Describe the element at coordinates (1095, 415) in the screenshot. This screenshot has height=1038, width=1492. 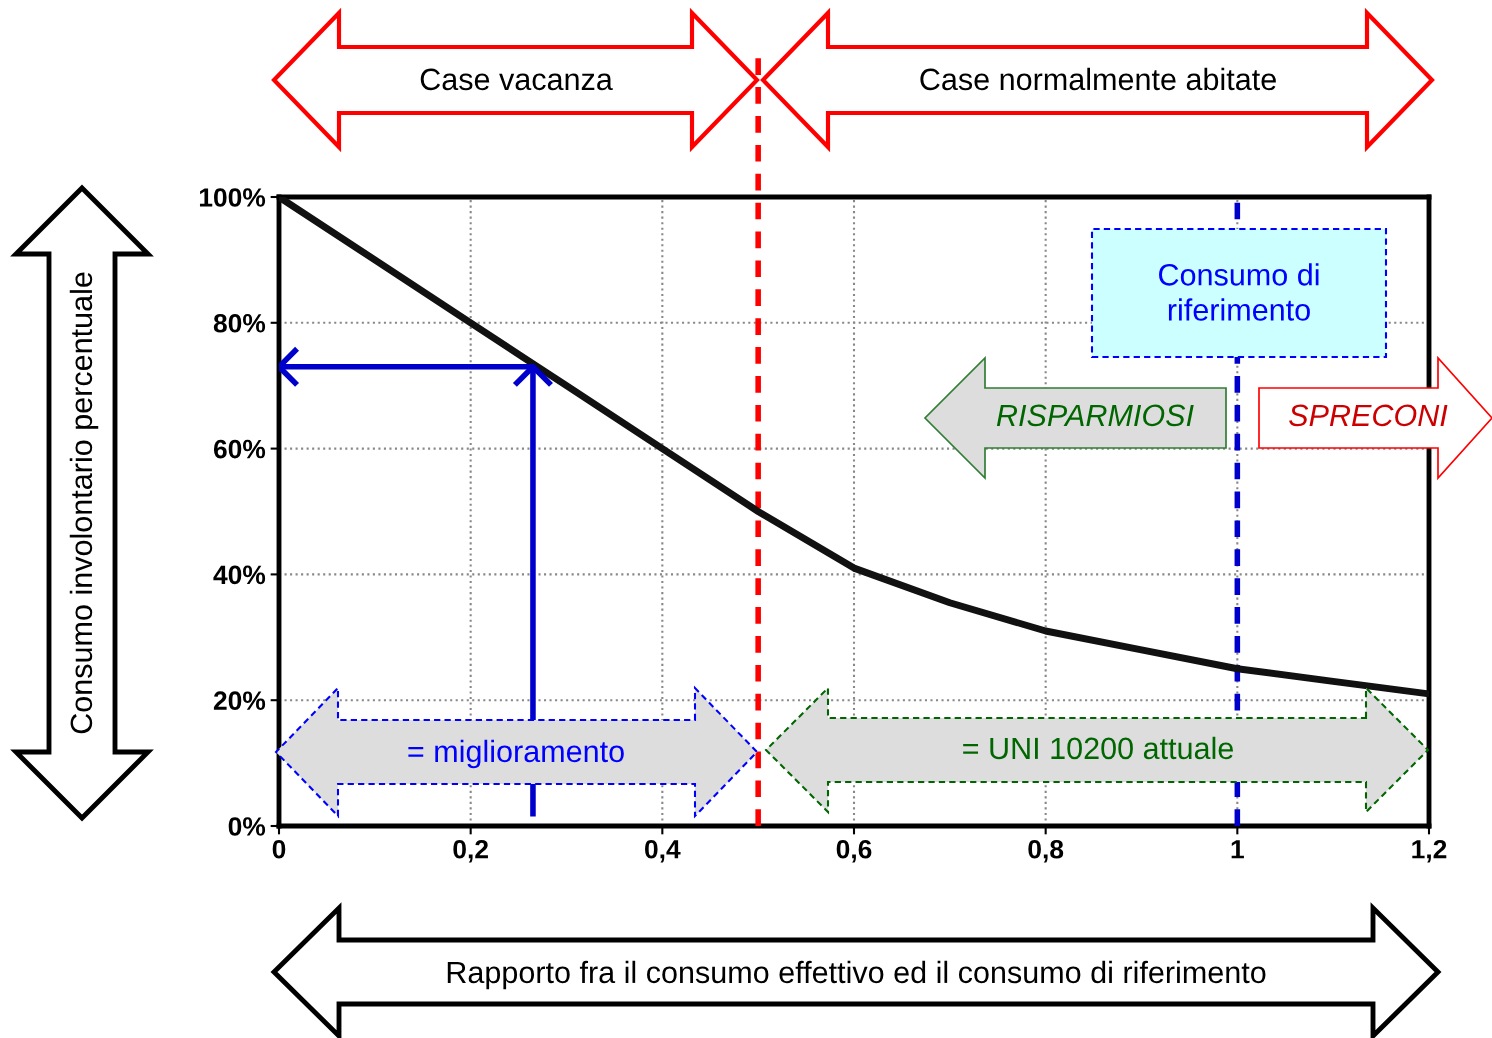
I see `annotation: RISPARMIOSI` at that location.